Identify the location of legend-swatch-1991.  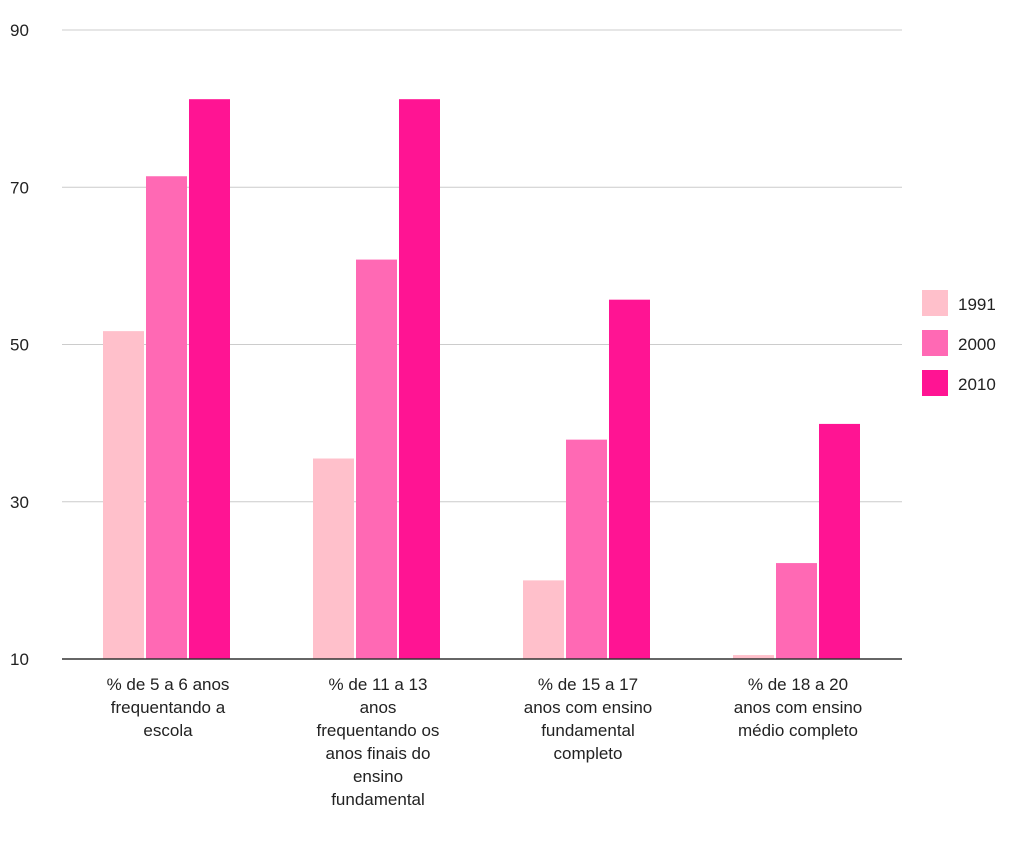
(935, 303).